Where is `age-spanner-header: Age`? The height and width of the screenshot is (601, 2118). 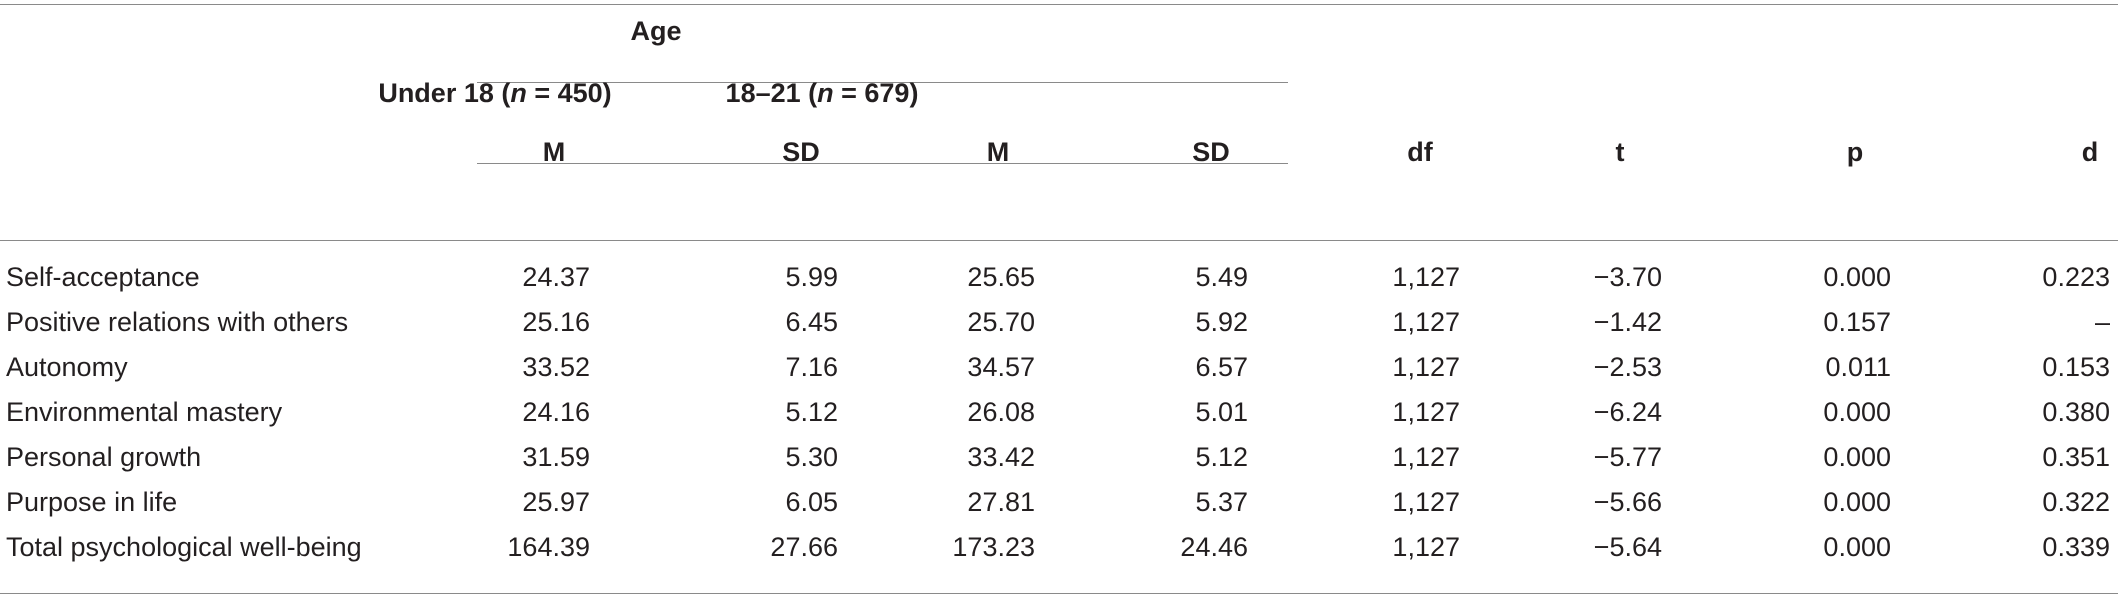
age-spanner-header: Age is located at coordinates (656, 31).